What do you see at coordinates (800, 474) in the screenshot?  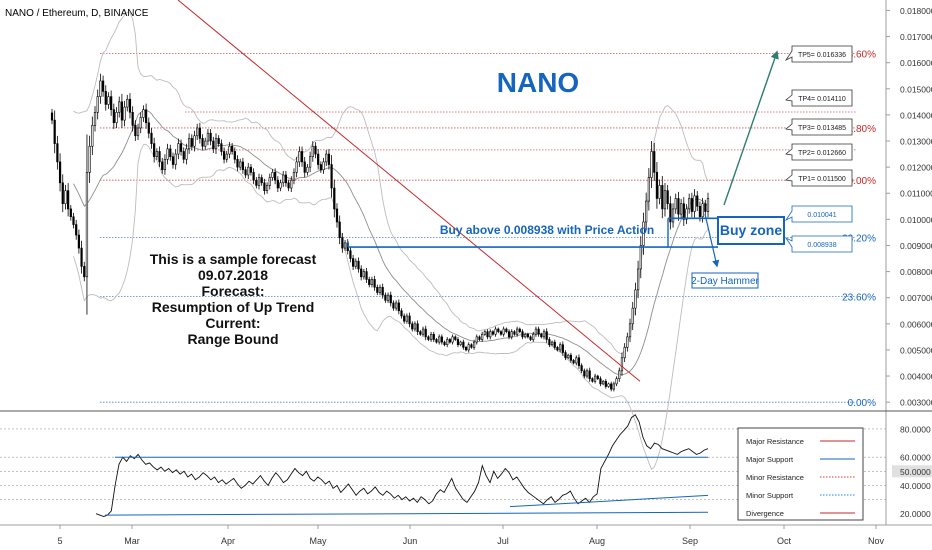 I see `legend-frame` at bounding box center [800, 474].